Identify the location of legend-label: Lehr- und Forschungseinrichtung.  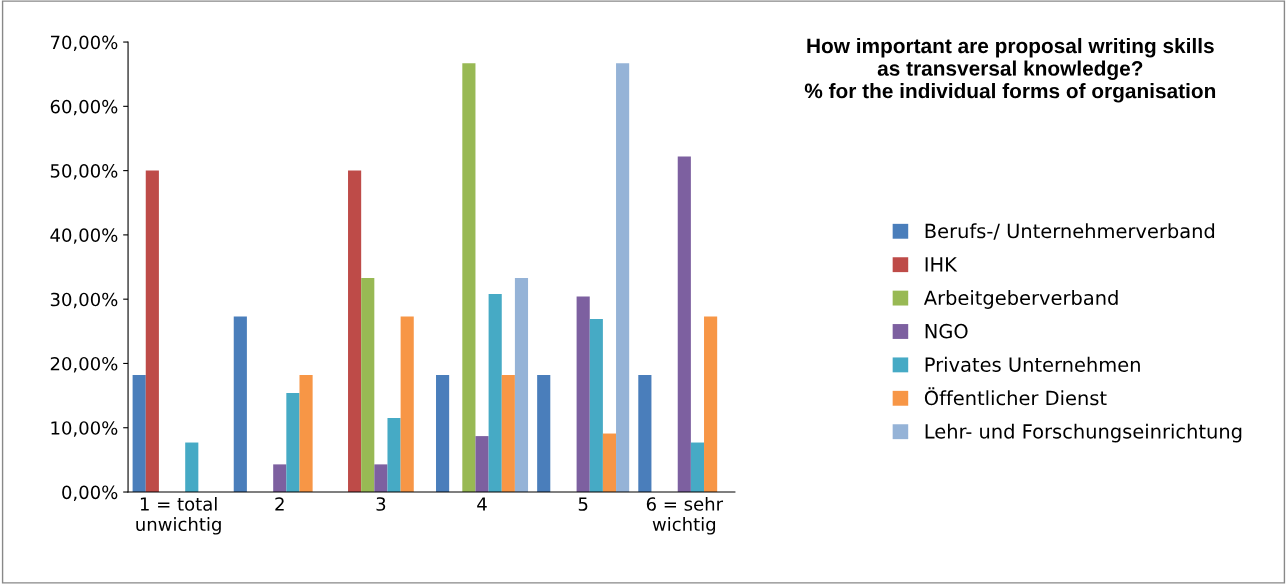
(1083, 433).